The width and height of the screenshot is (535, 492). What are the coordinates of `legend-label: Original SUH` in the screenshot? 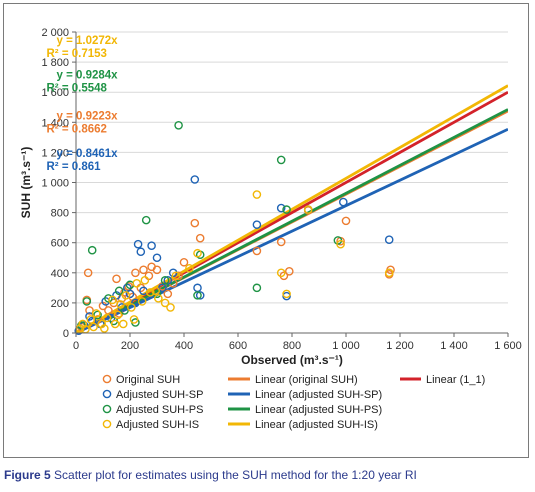 It's located at (148, 380).